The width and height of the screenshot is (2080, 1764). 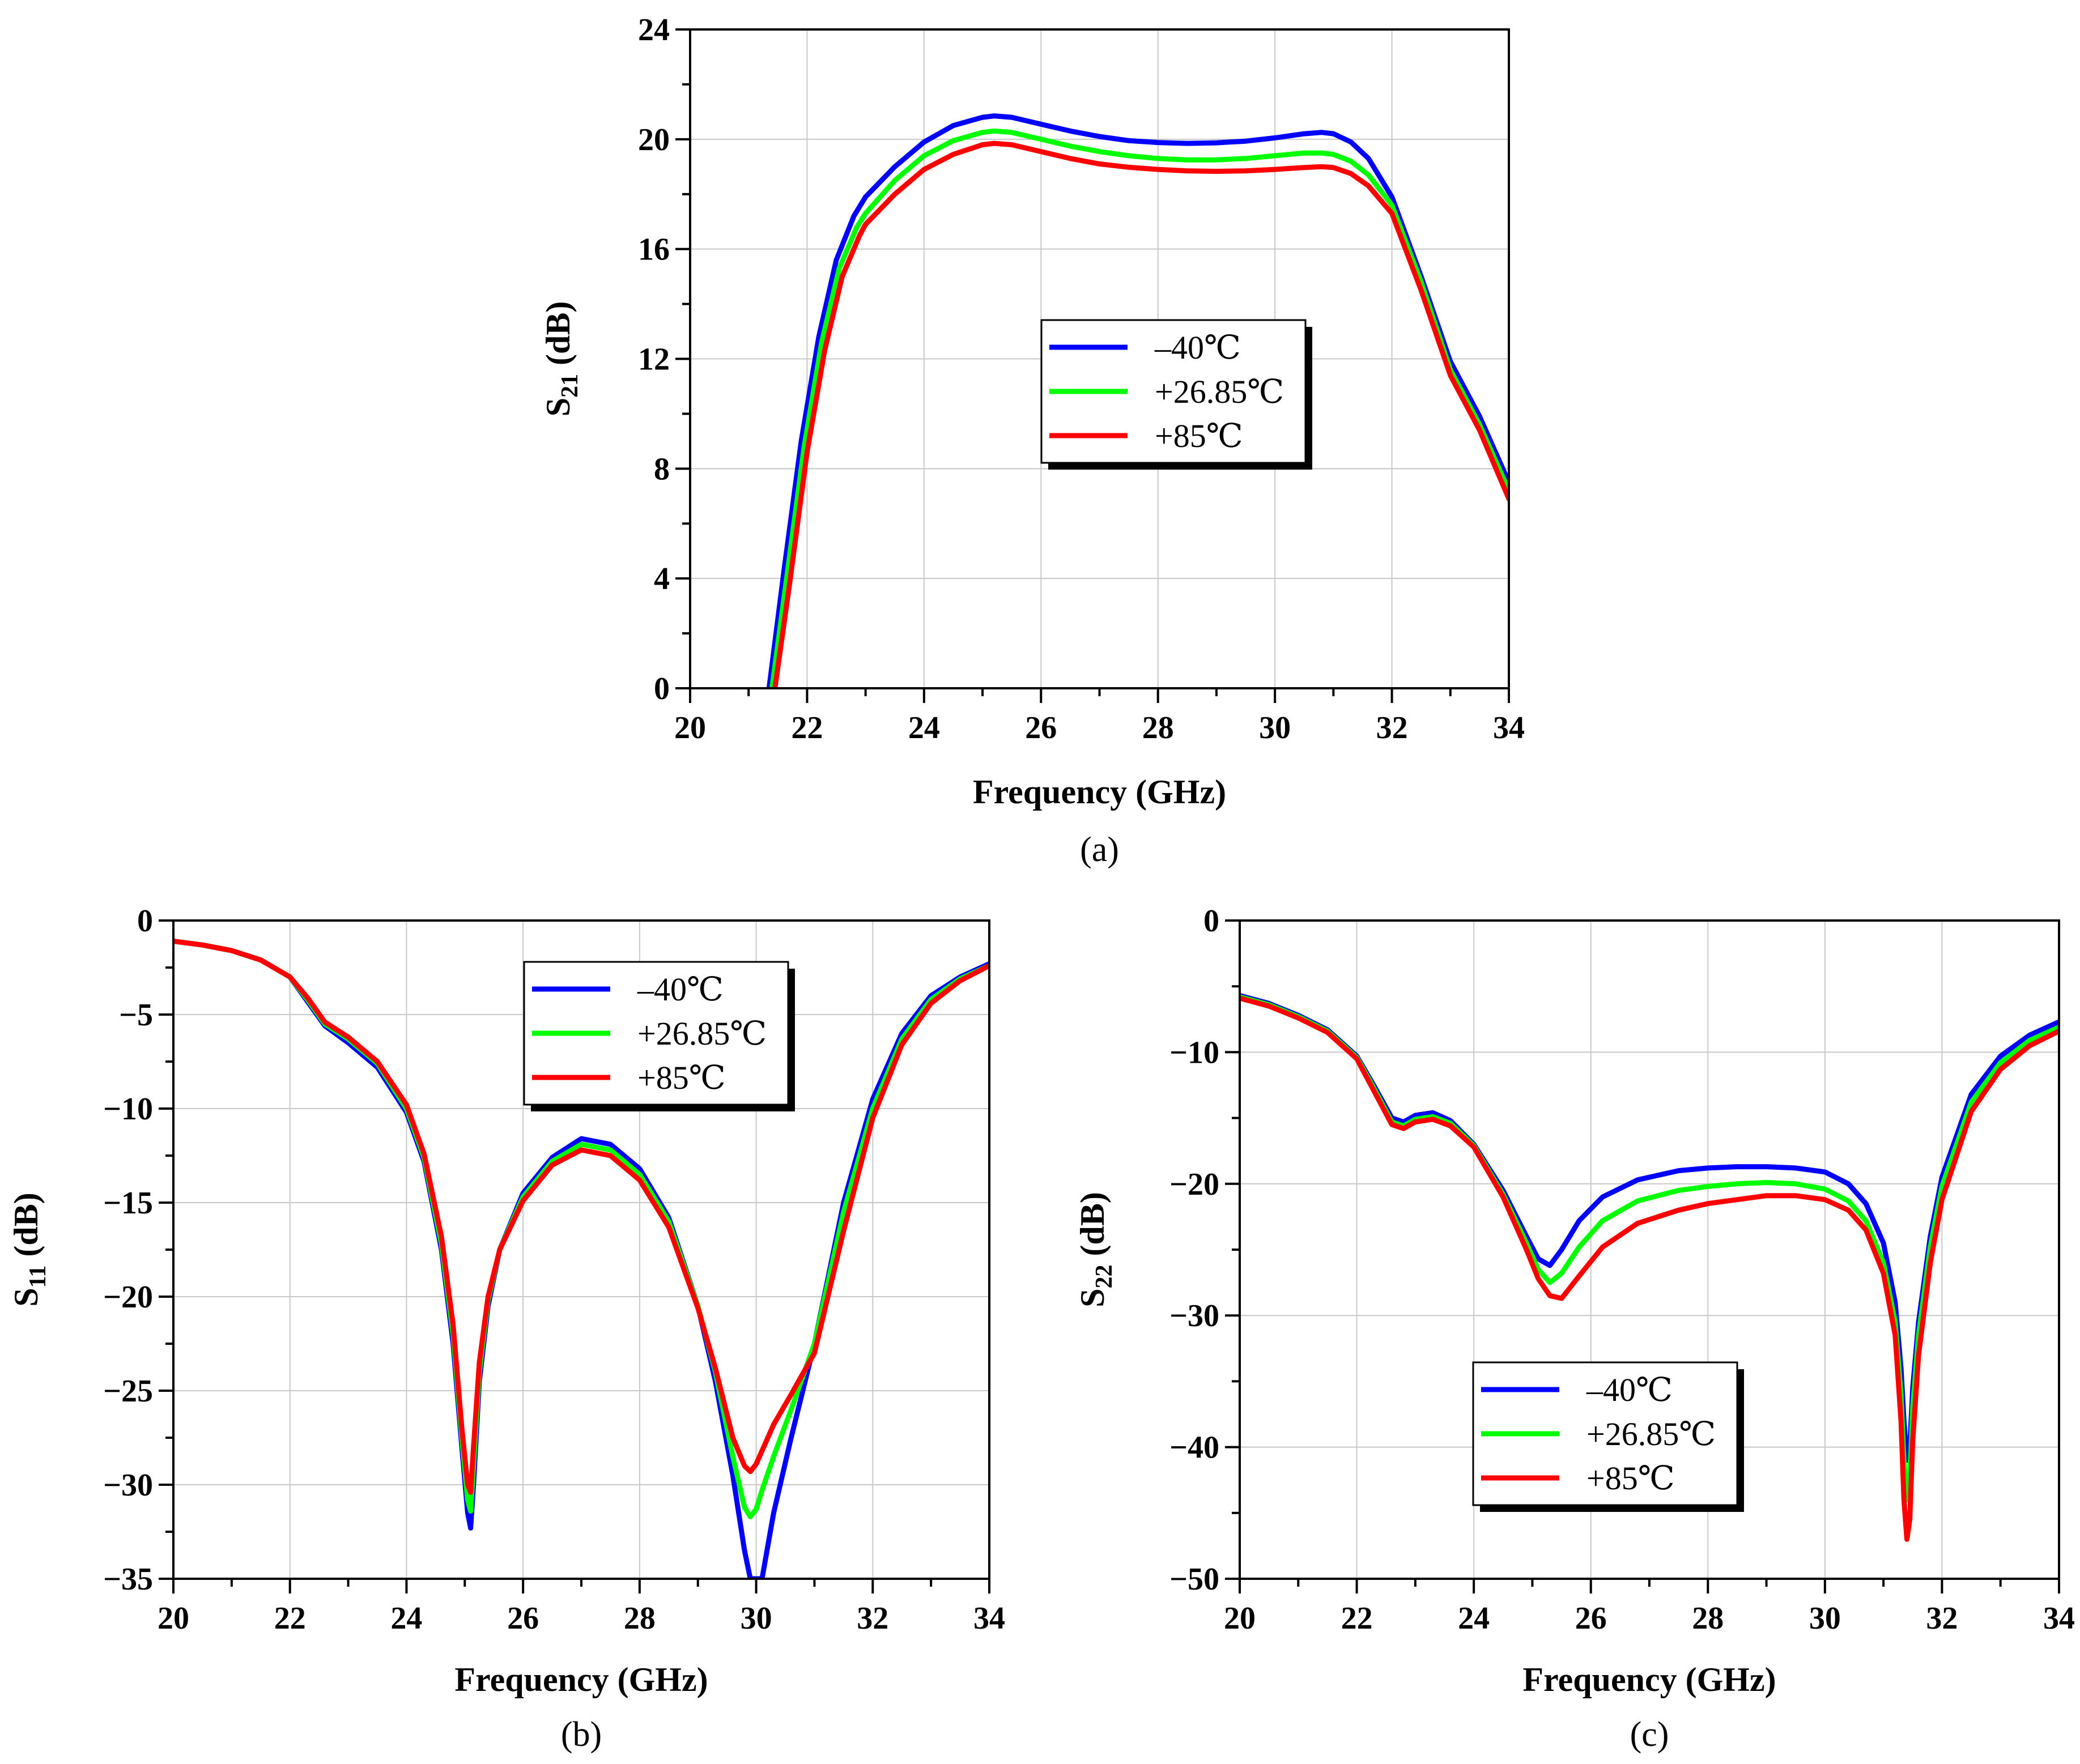 What do you see at coordinates (136, 1016) in the screenshot?
I see `y-tick-label: −5` at bounding box center [136, 1016].